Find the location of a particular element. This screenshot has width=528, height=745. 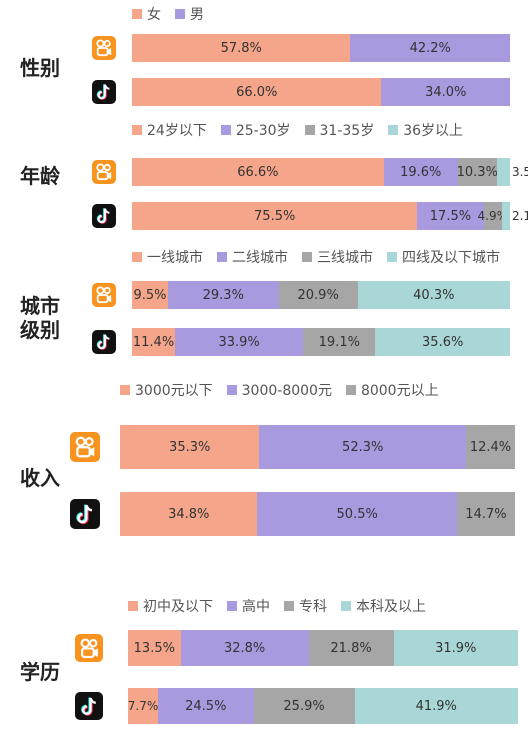

legend-label: 3000-8000元 is located at coordinates (286, 391).